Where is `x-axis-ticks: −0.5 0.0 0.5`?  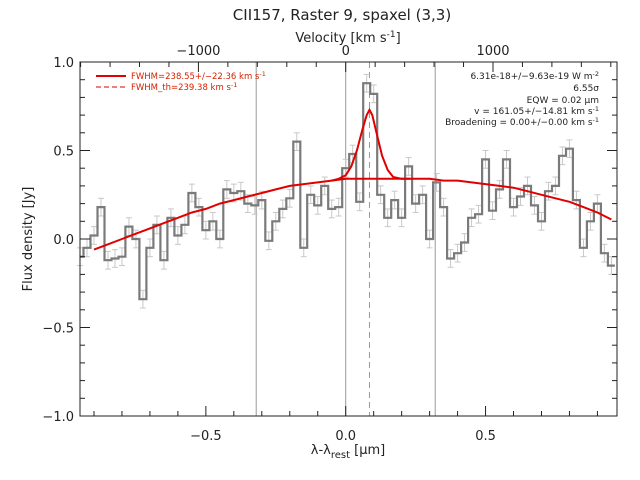
x-axis-ticks: −0.5 0.0 0.5 is located at coordinates (345, 425).